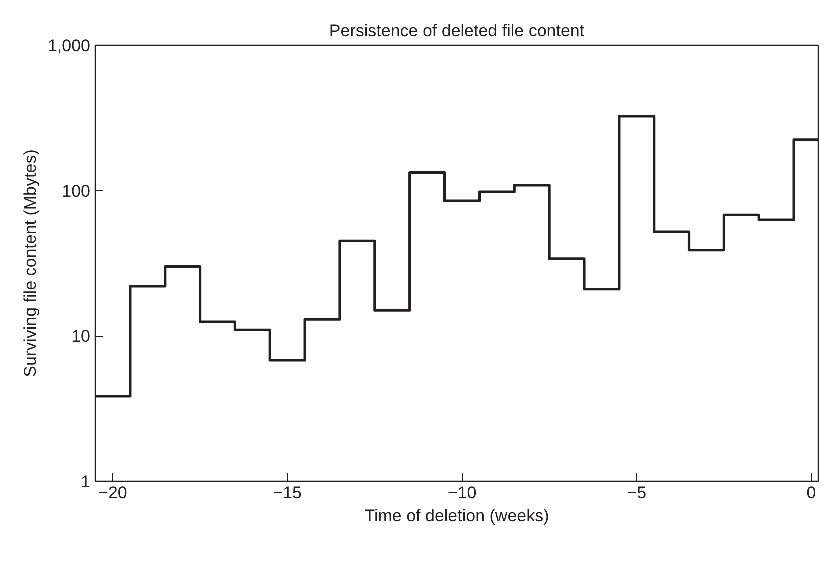  Describe the element at coordinates (811, 493) in the screenshot. I see `x-tick-label: 0` at that location.